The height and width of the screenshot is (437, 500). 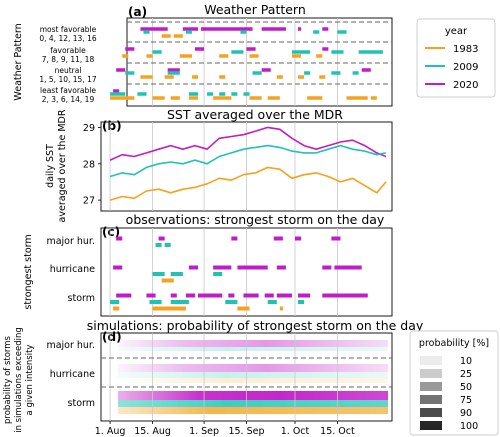 What do you see at coordinates (253, 410) in the screenshot?
I see `heat-storm-orange` at bounding box center [253, 410].